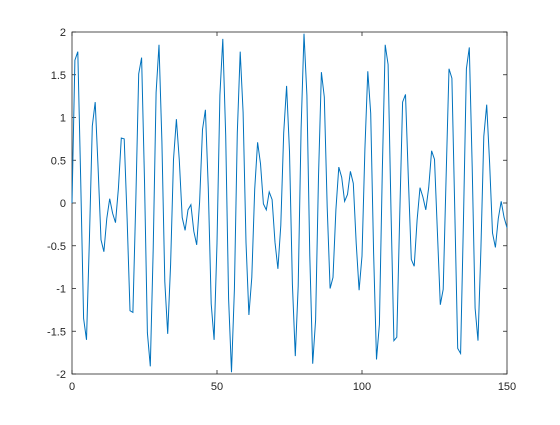 This screenshot has width=560, height=425. What do you see at coordinates (217, 387) in the screenshot?
I see `x-tick-label: 50` at bounding box center [217, 387].